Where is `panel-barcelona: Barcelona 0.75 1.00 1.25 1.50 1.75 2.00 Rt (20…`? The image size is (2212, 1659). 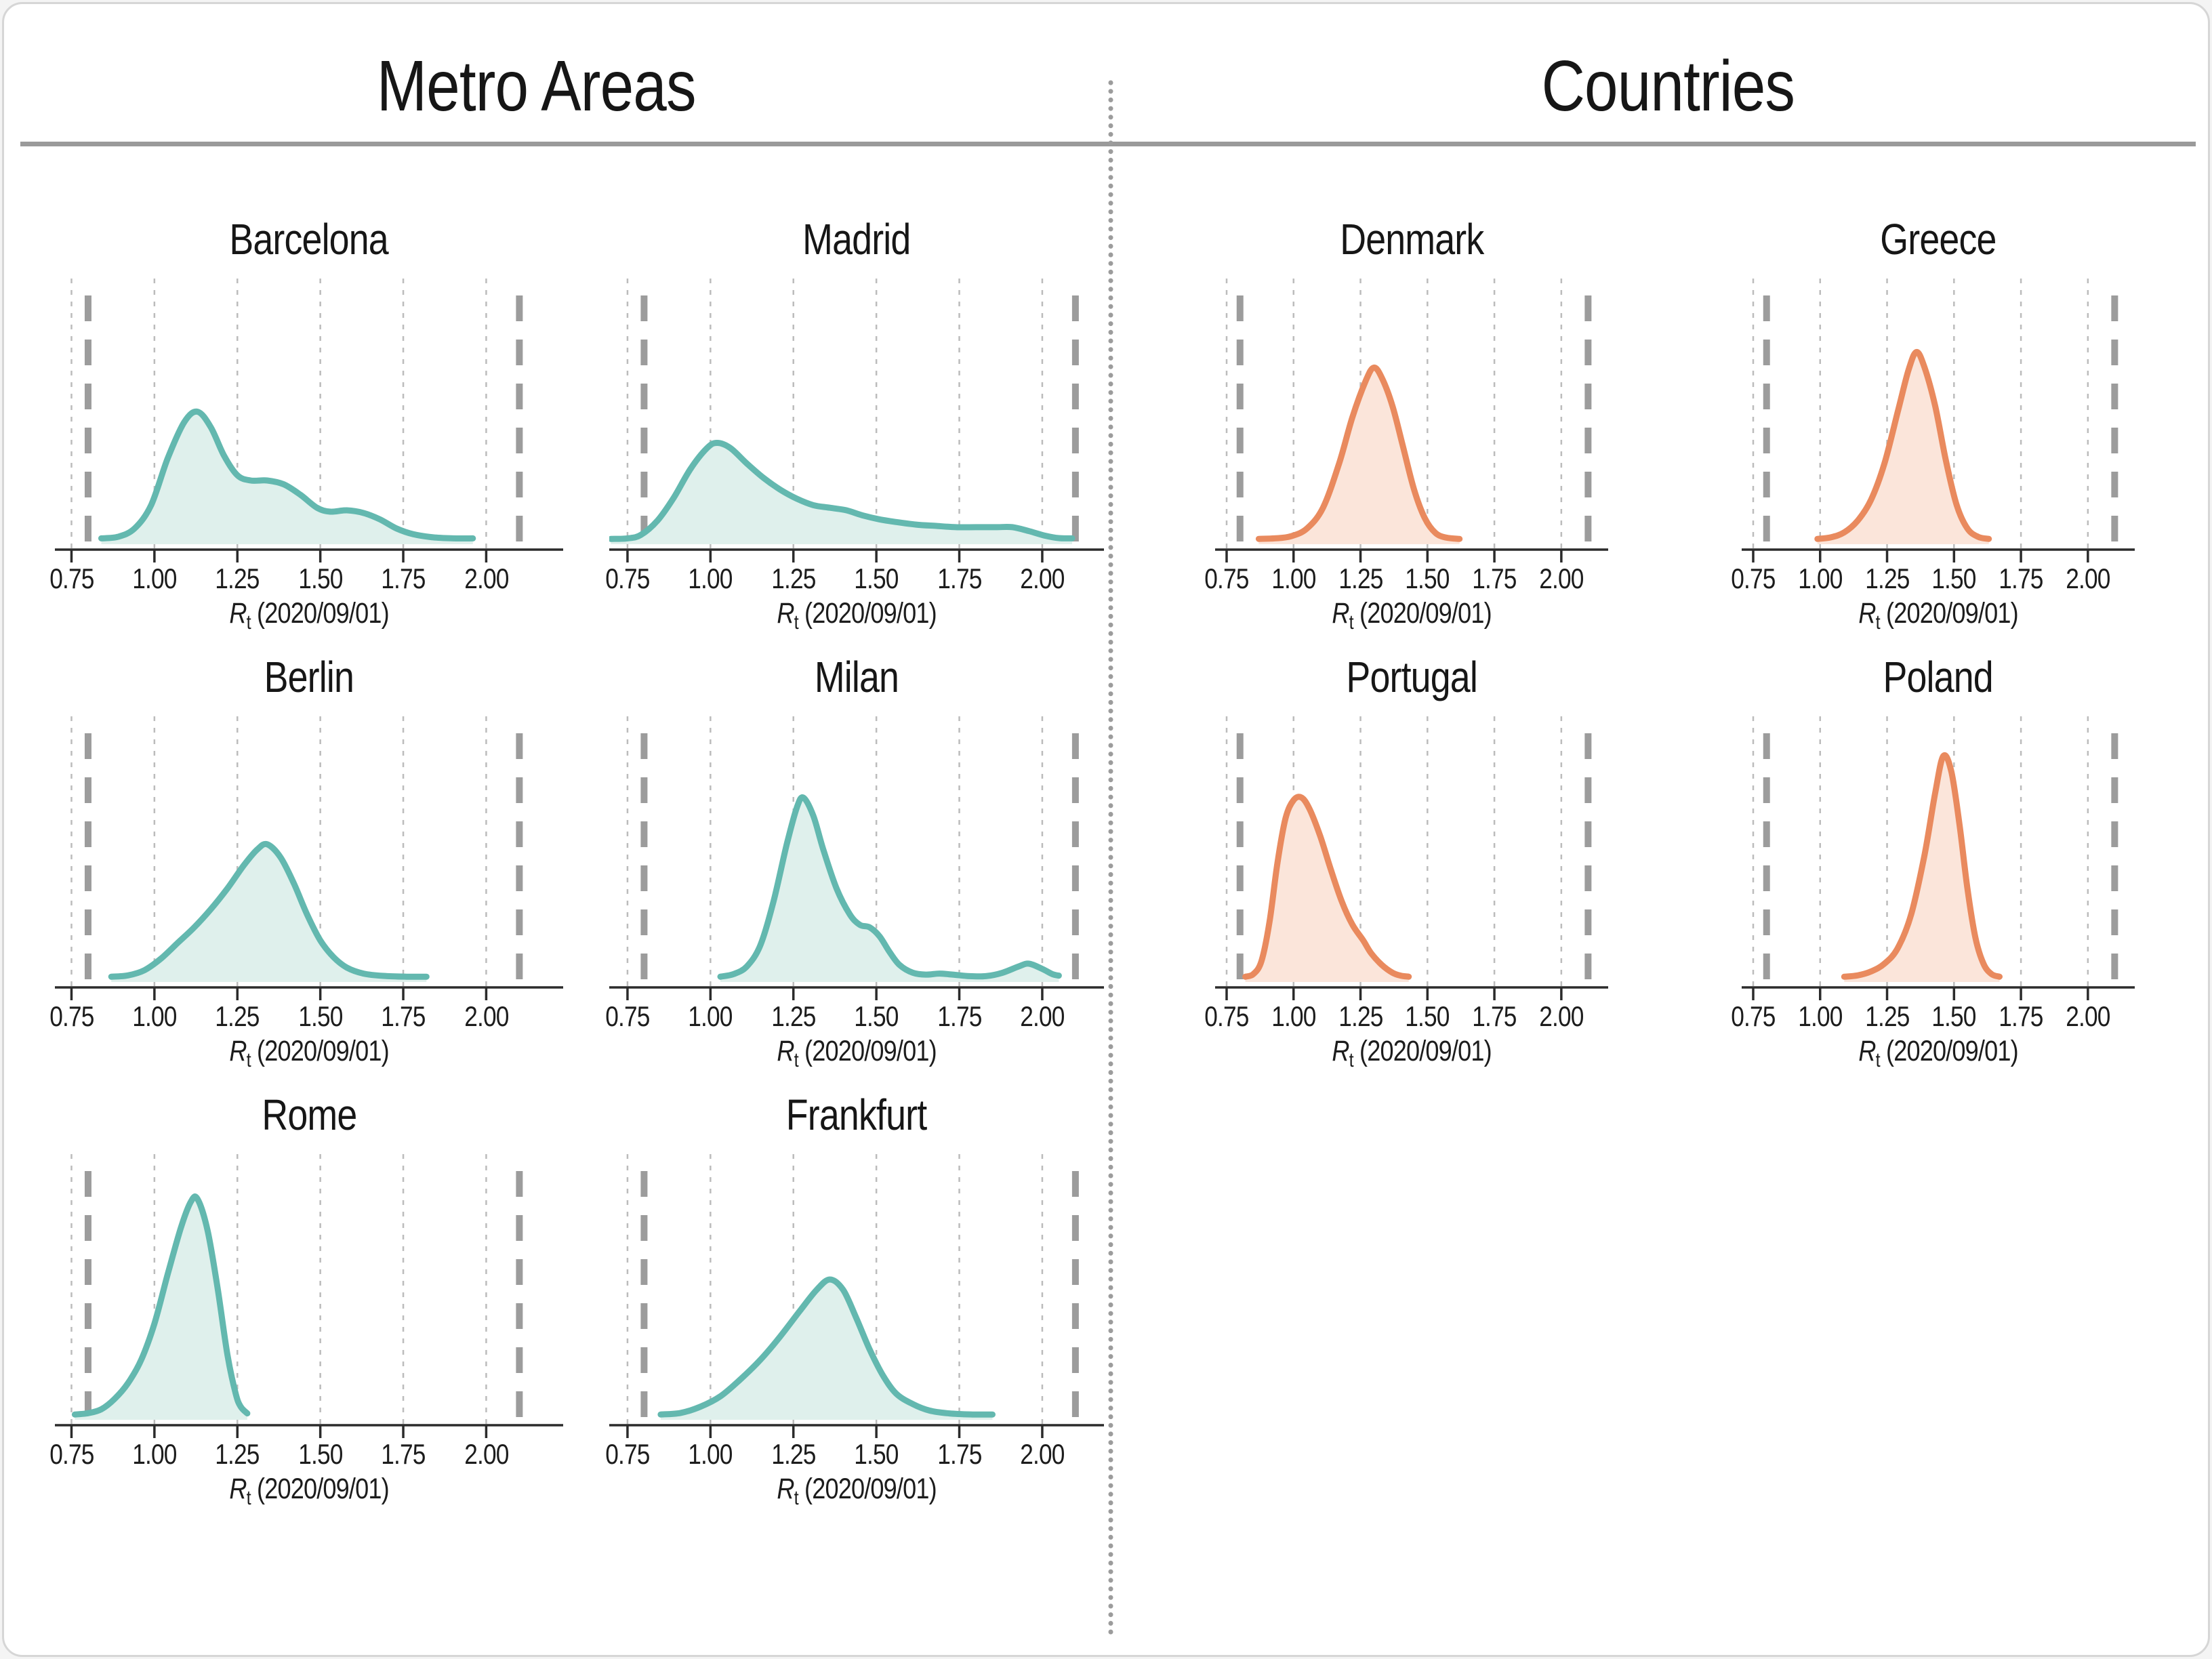 panel-barcelona: Barcelona 0.75 1.00 1.25 1.50 1.75 2.00 Rt (20… is located at coordinates (306, 424).